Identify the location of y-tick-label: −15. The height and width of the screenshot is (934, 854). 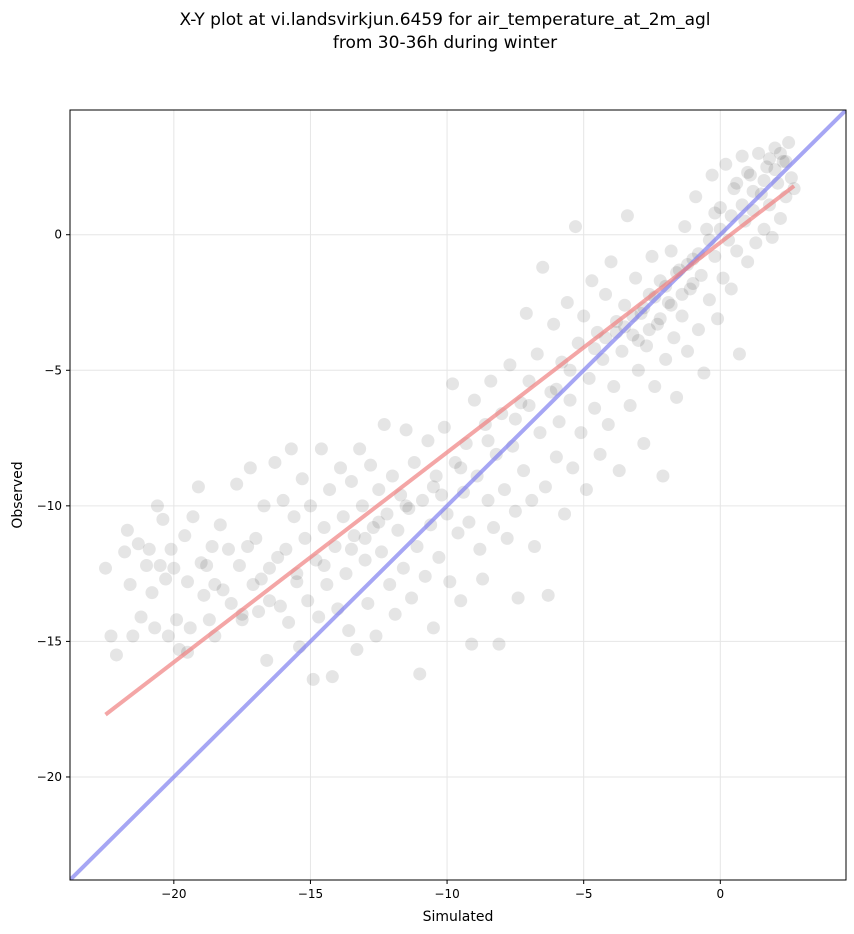
(49, 641).